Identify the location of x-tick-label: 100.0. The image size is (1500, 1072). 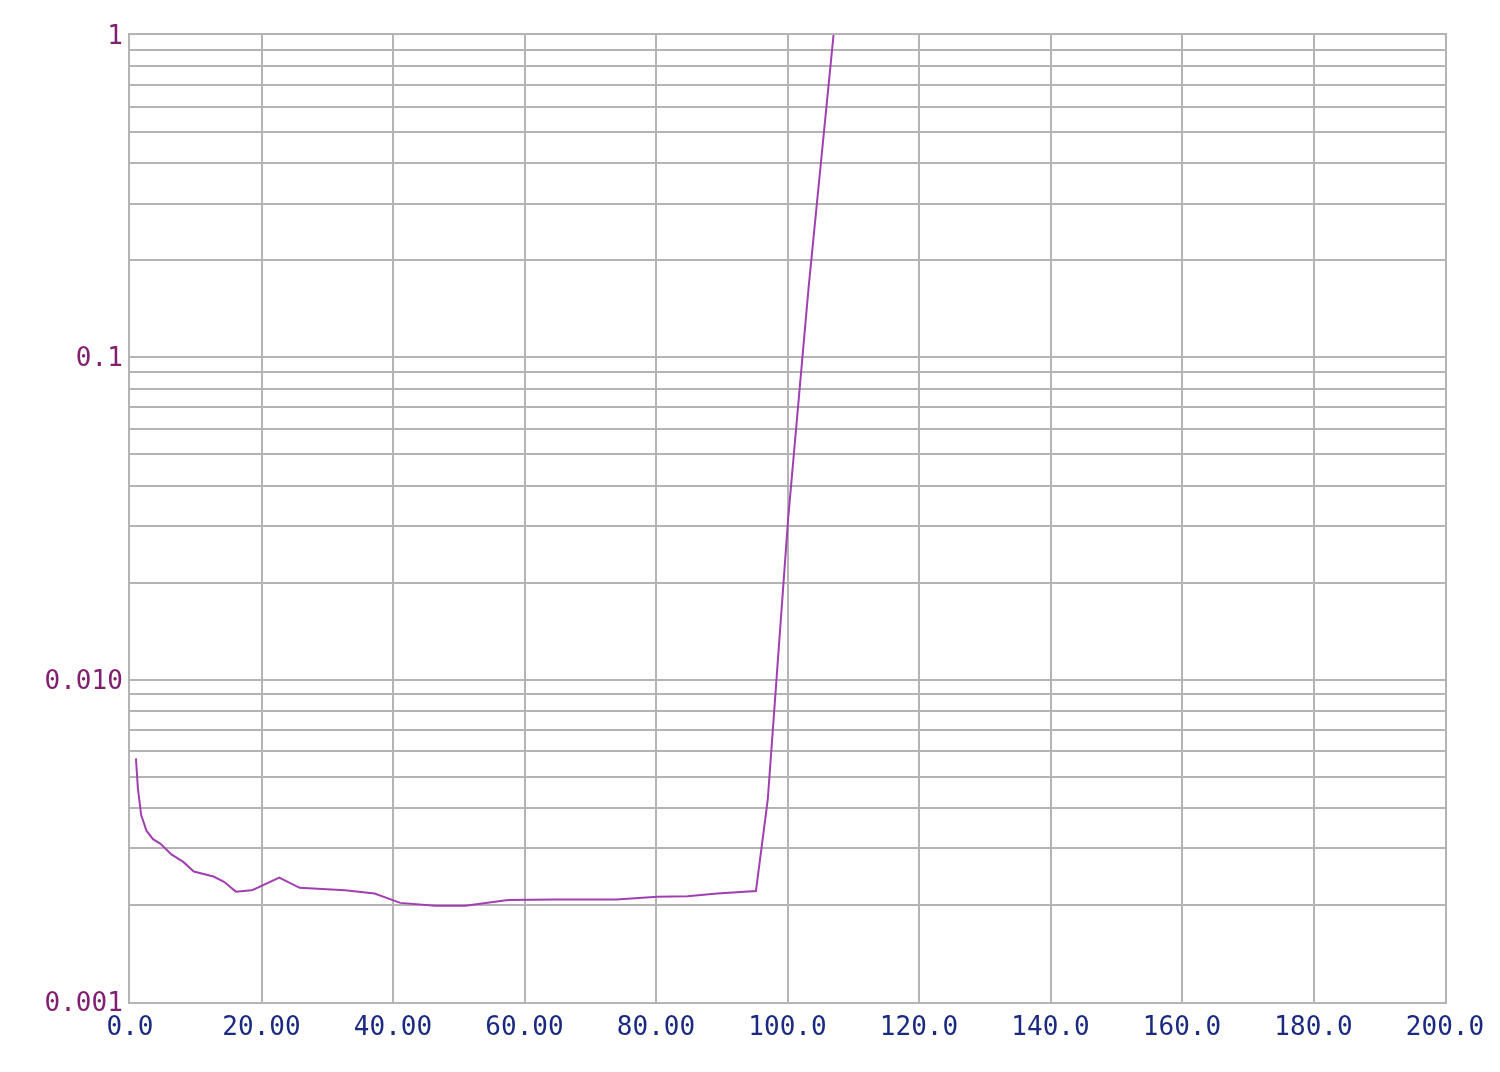
(787, 1026).